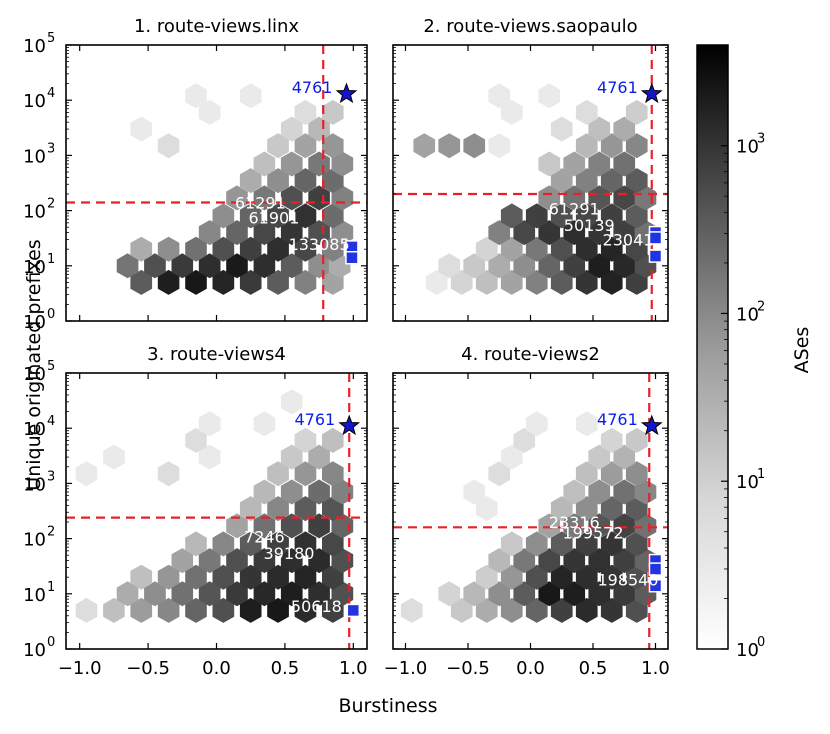  Describe the element at coordinates (274, 217) in the screenshot. I see `asn-label: 61901` at that location.